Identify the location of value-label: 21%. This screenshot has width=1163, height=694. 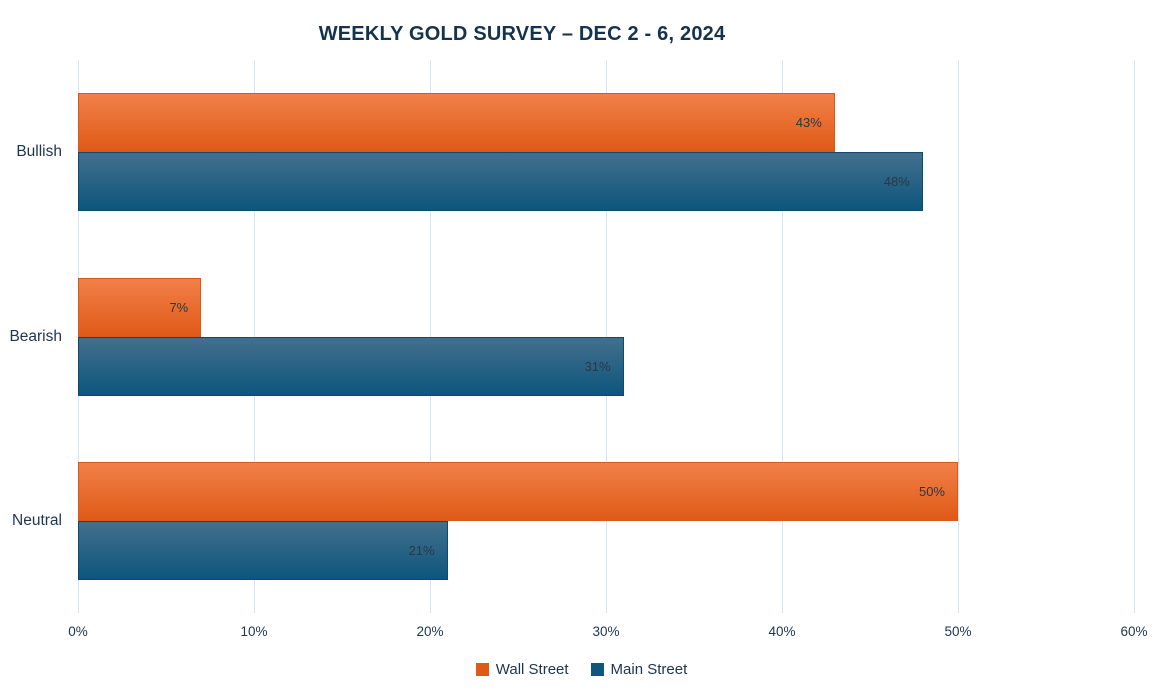
(421, 550).